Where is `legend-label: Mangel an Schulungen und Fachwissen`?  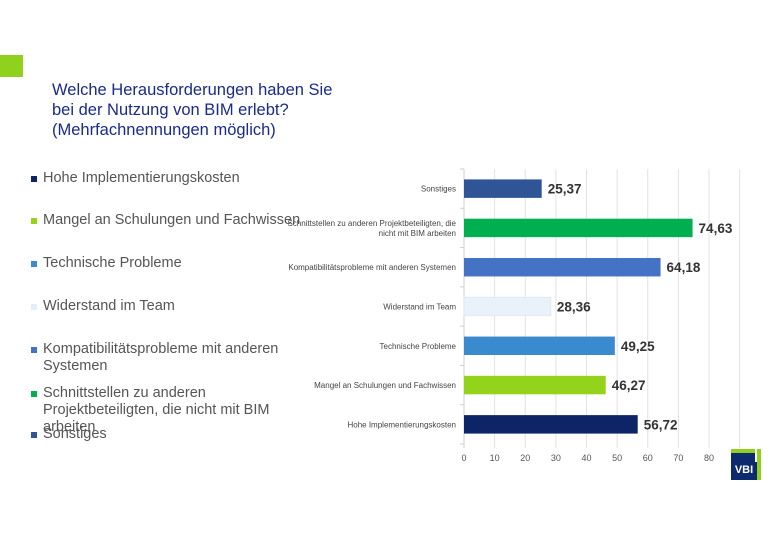
legend-label: Mangel an Schulungen und Fachwissen is located at coordinates (172, 220).